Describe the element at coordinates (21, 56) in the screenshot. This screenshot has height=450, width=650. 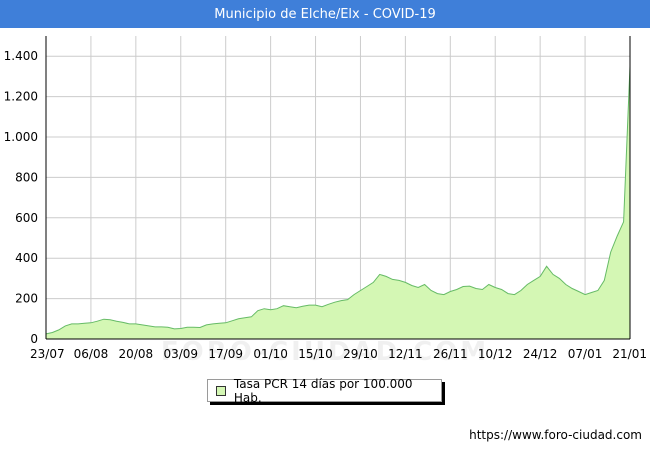
I see `y-tick-label: 1.400` at that location.